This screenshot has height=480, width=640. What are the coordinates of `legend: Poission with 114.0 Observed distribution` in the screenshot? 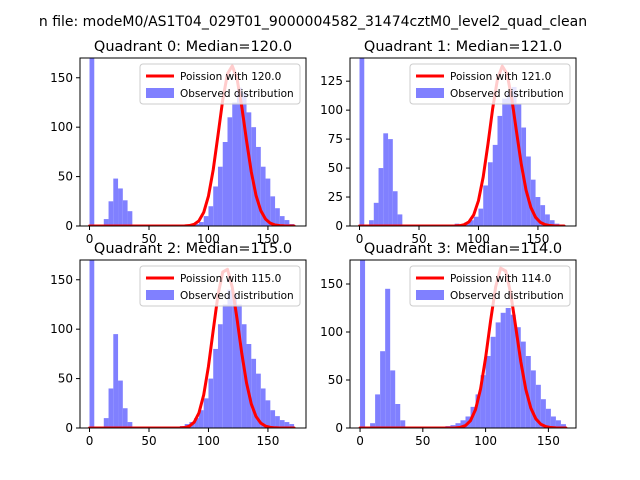 It's located at (490, 286).